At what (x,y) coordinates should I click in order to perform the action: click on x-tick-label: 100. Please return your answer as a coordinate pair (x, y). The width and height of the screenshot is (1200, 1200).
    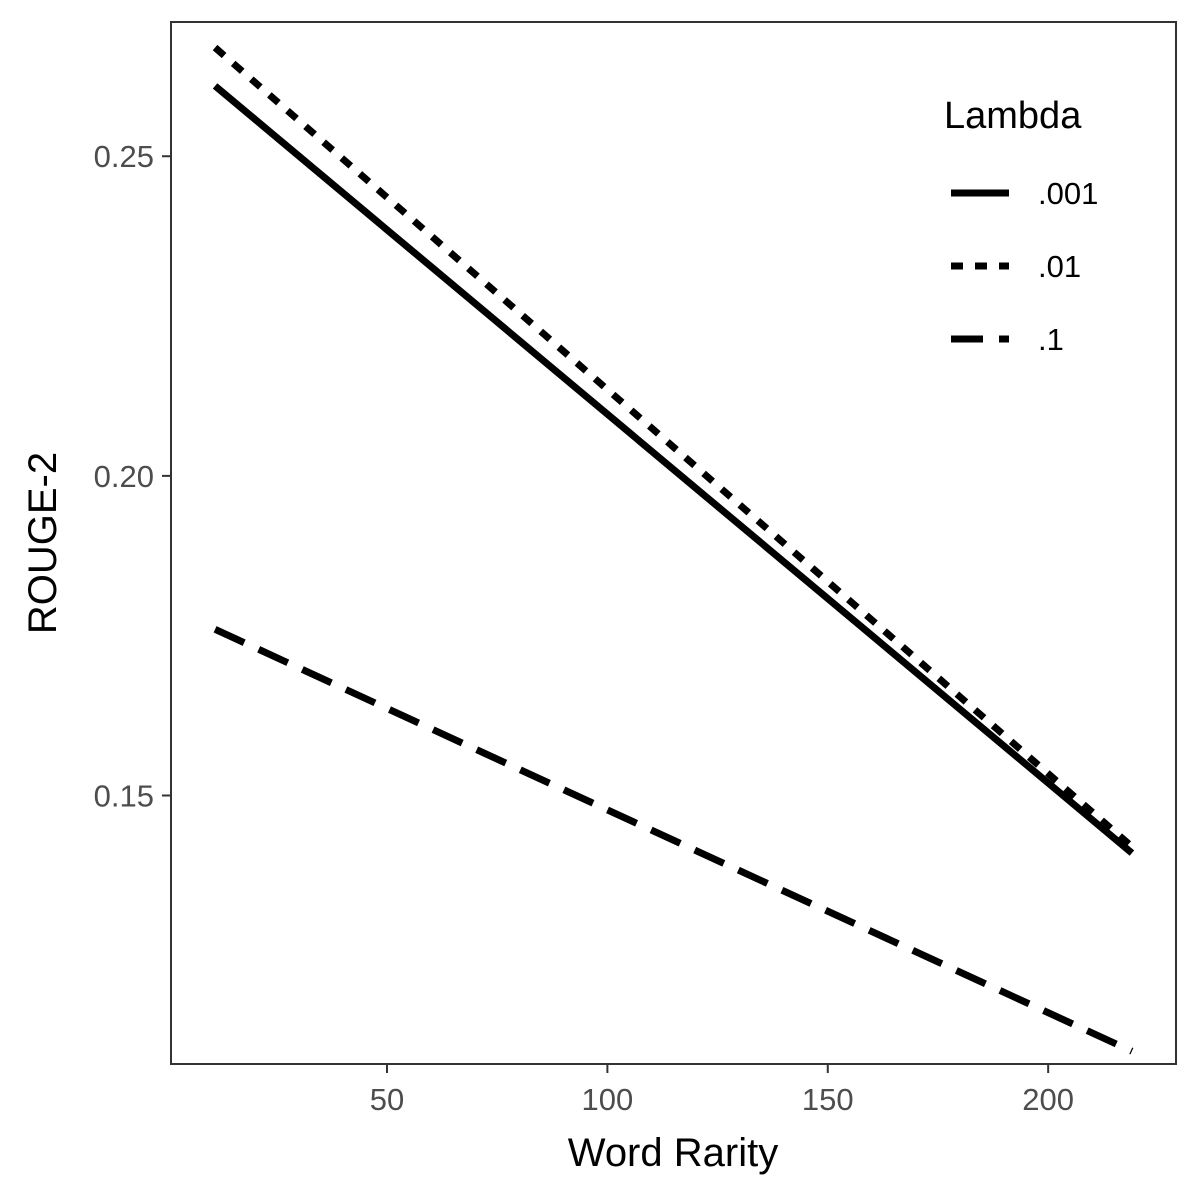
    Looking at the image, I should click on (608, 1099).